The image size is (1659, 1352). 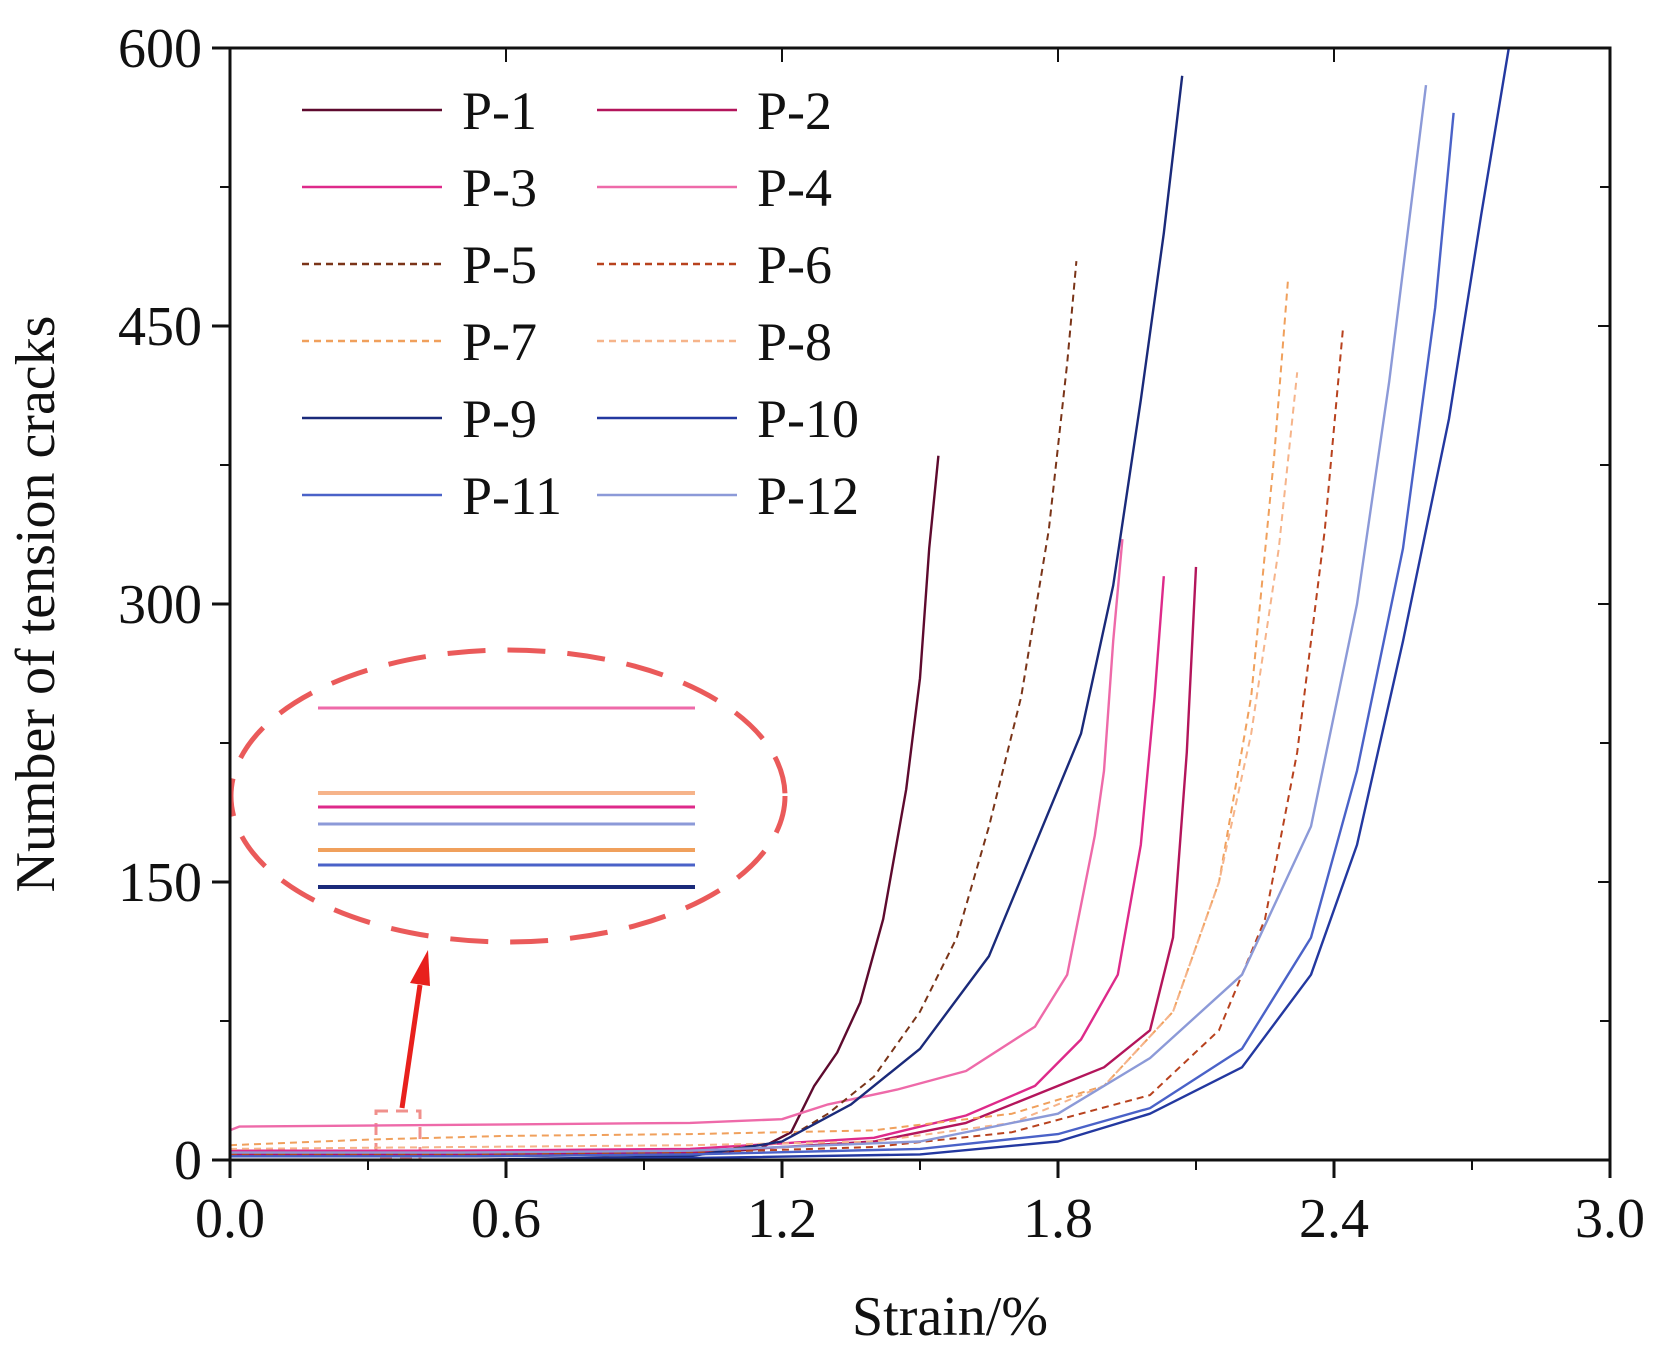 What do you see at coordinates (420, 968) in the screenshot?
I see `zoom-arrow-head` at bounding box center [420, 968].